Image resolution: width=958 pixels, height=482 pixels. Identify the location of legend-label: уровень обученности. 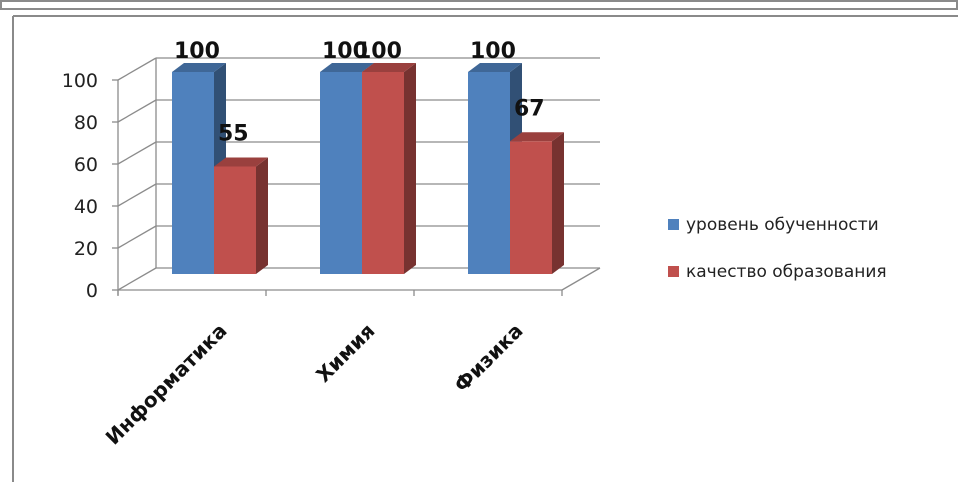
(782, 225).